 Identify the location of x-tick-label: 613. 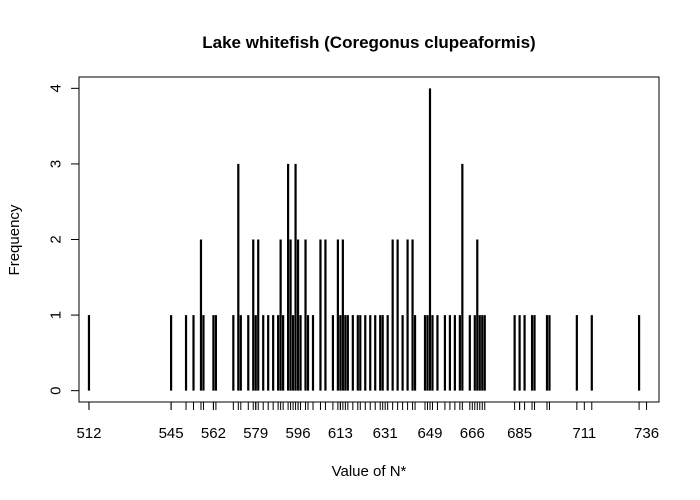
(340, 433).